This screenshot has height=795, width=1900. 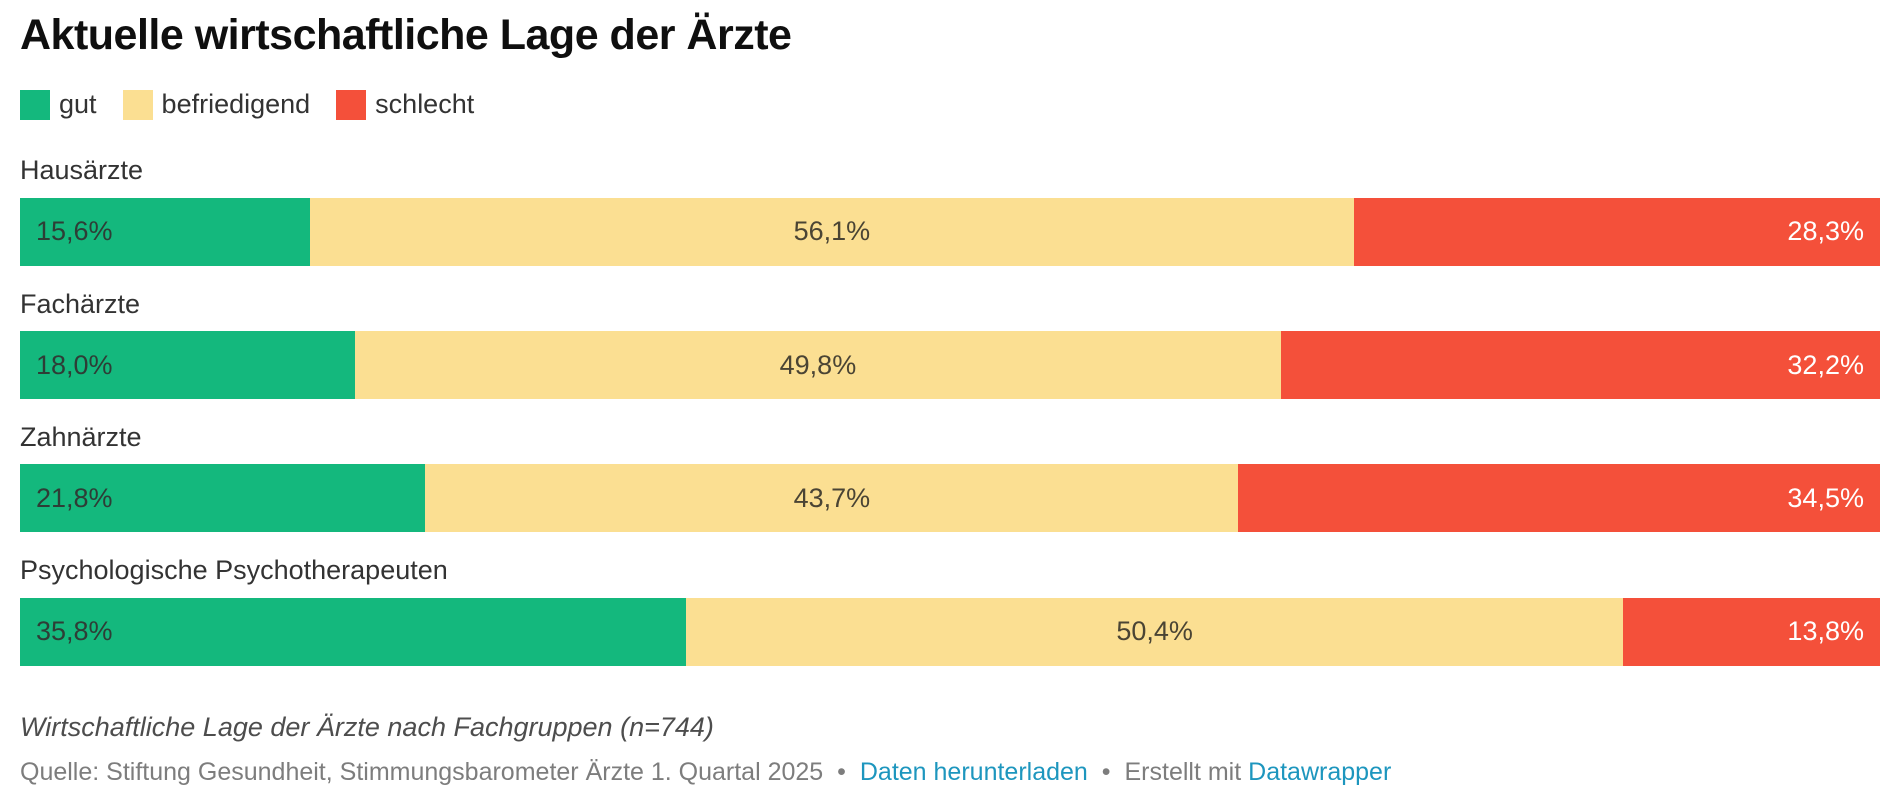 I want to click on segment-value-label: 49,8%, so click(x=818, y=364).